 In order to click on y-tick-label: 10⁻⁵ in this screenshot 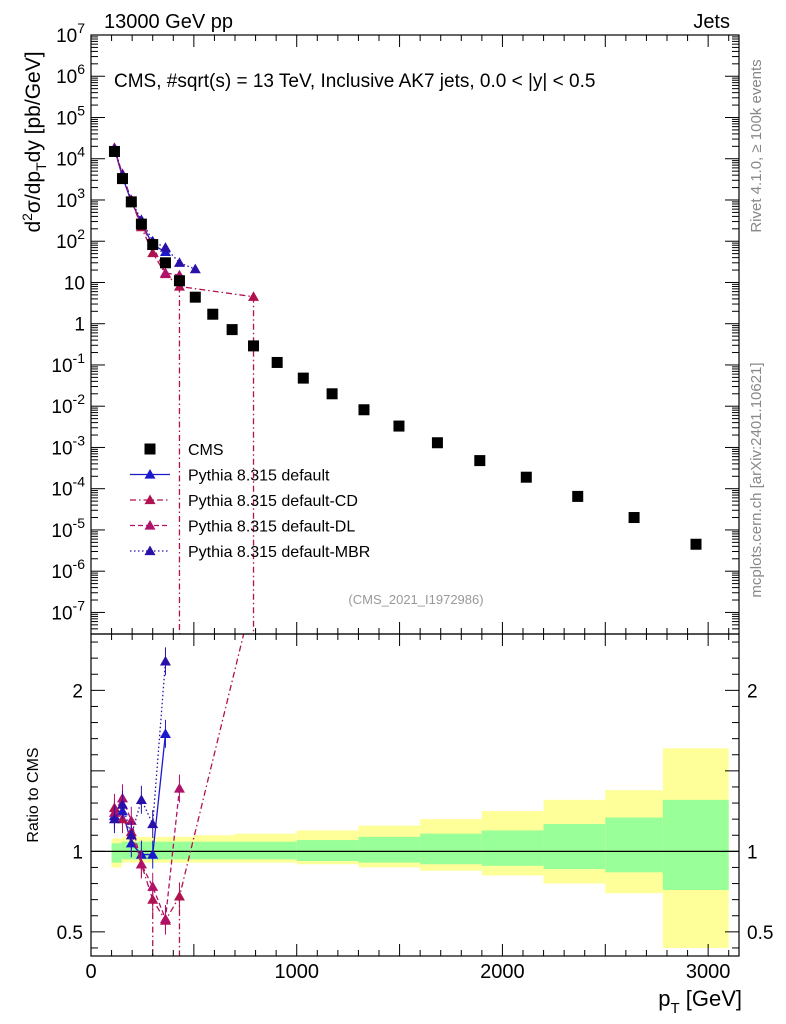, I will do `click(68, 528)`.